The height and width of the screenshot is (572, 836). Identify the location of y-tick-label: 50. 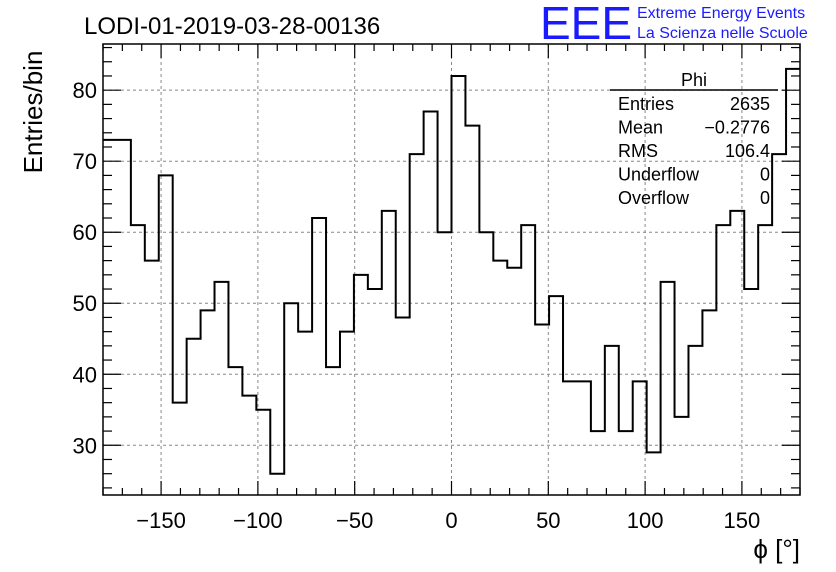
(85, 303).